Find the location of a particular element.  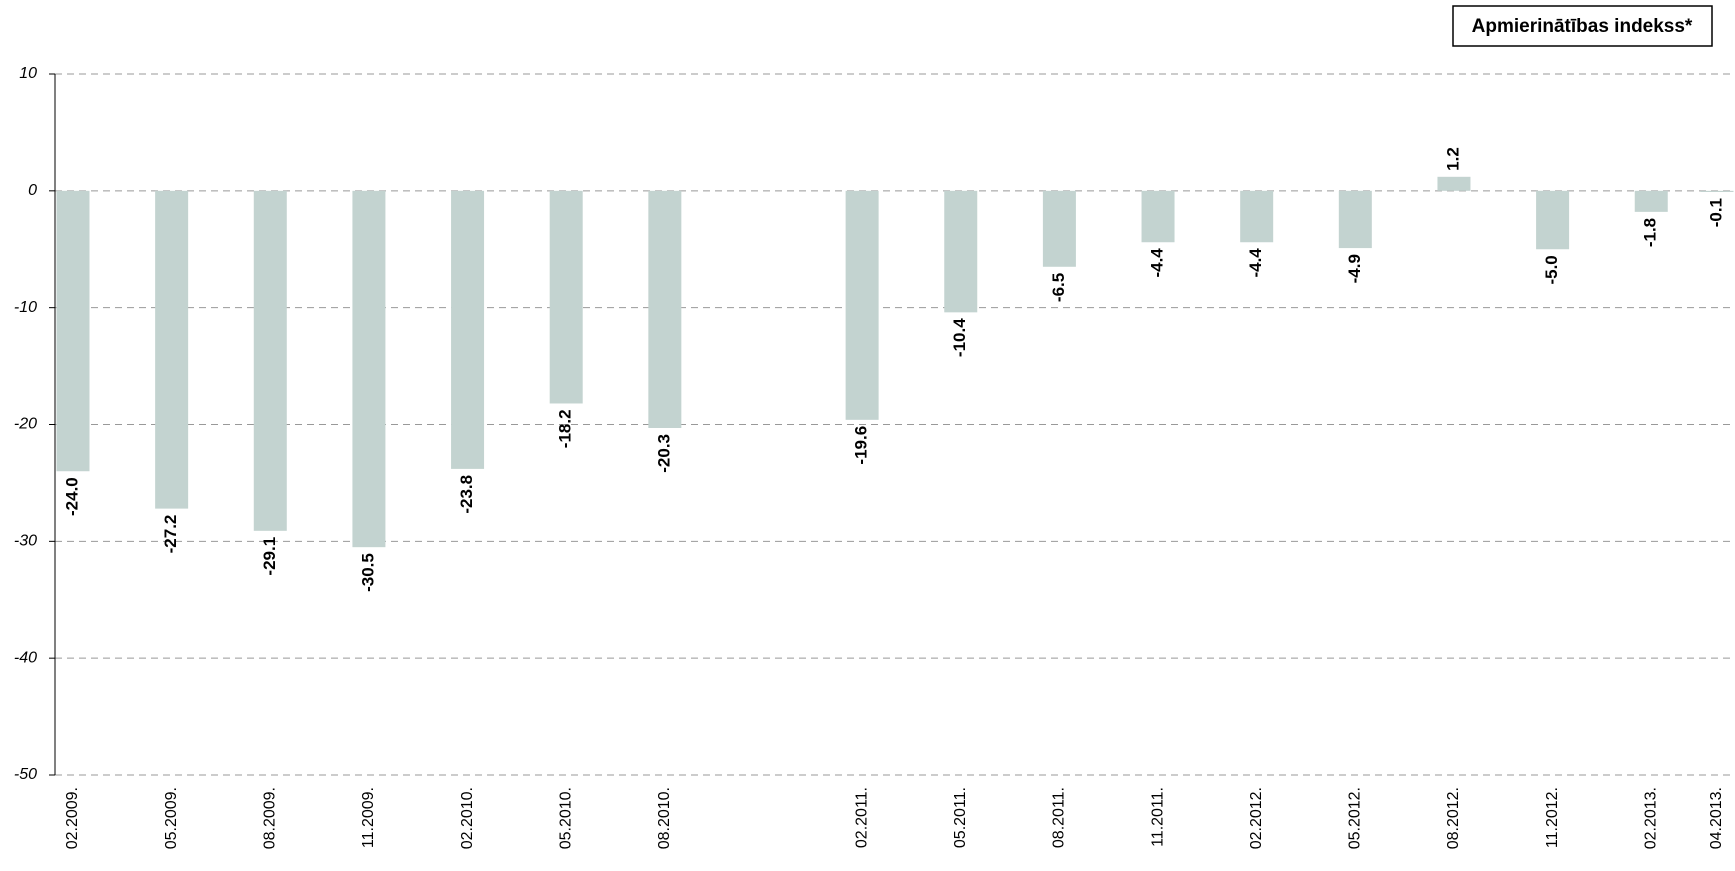

value-label: -1.8 is located at coordinates (1650, 232).